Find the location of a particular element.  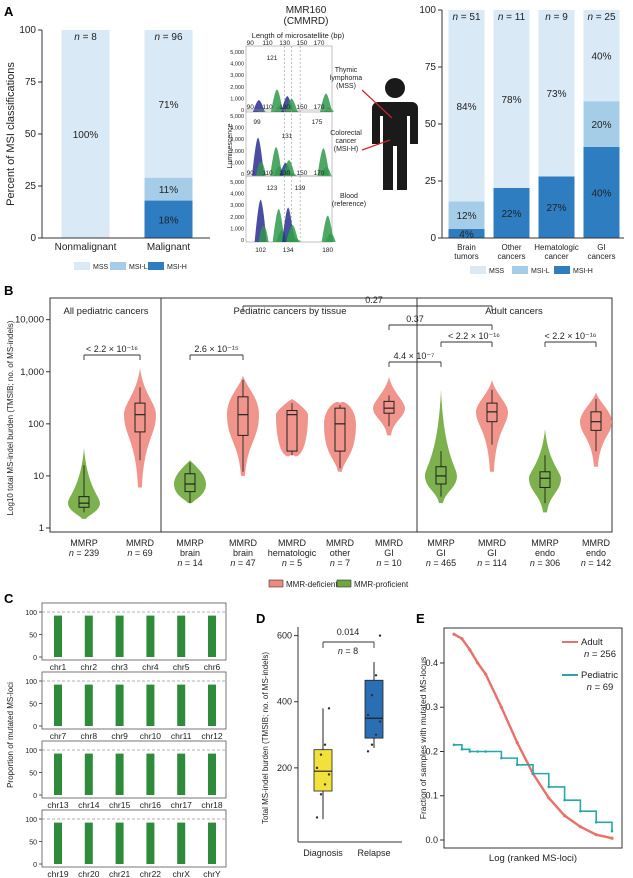

a-trace-axis-title: Length of microsatellite (bp) is located at coordinates (298, 35).